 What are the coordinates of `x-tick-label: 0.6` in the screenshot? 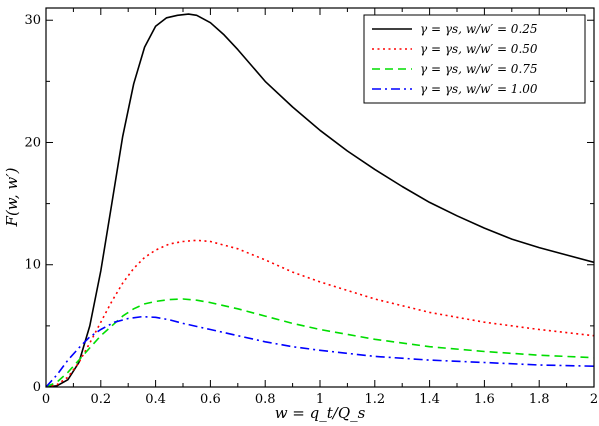 It's located at (210, 399).